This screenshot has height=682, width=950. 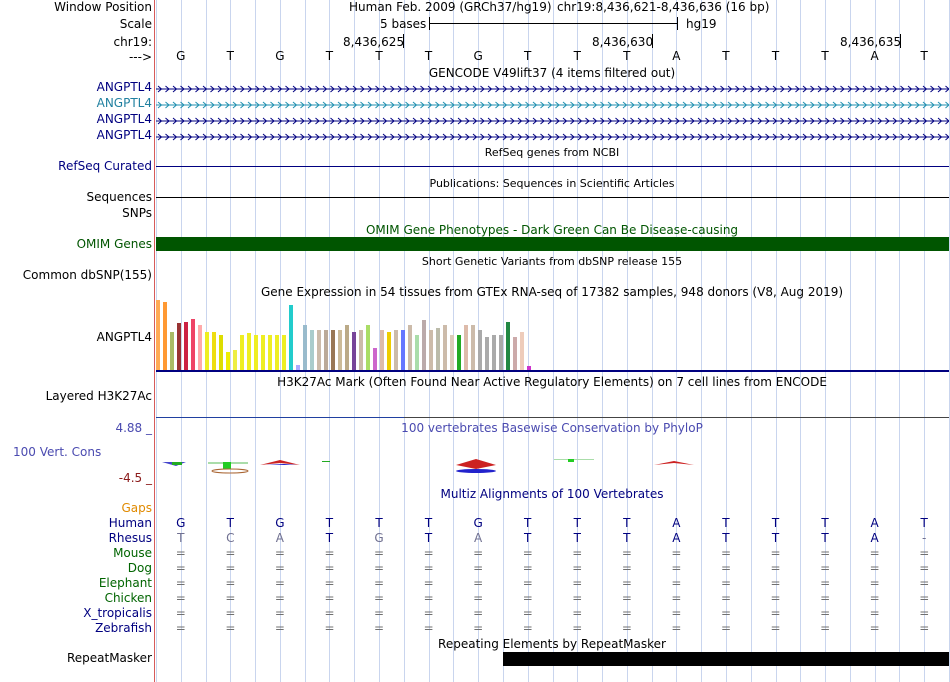 I want to click on repeat-element-bar, so click(x=726, y=659).